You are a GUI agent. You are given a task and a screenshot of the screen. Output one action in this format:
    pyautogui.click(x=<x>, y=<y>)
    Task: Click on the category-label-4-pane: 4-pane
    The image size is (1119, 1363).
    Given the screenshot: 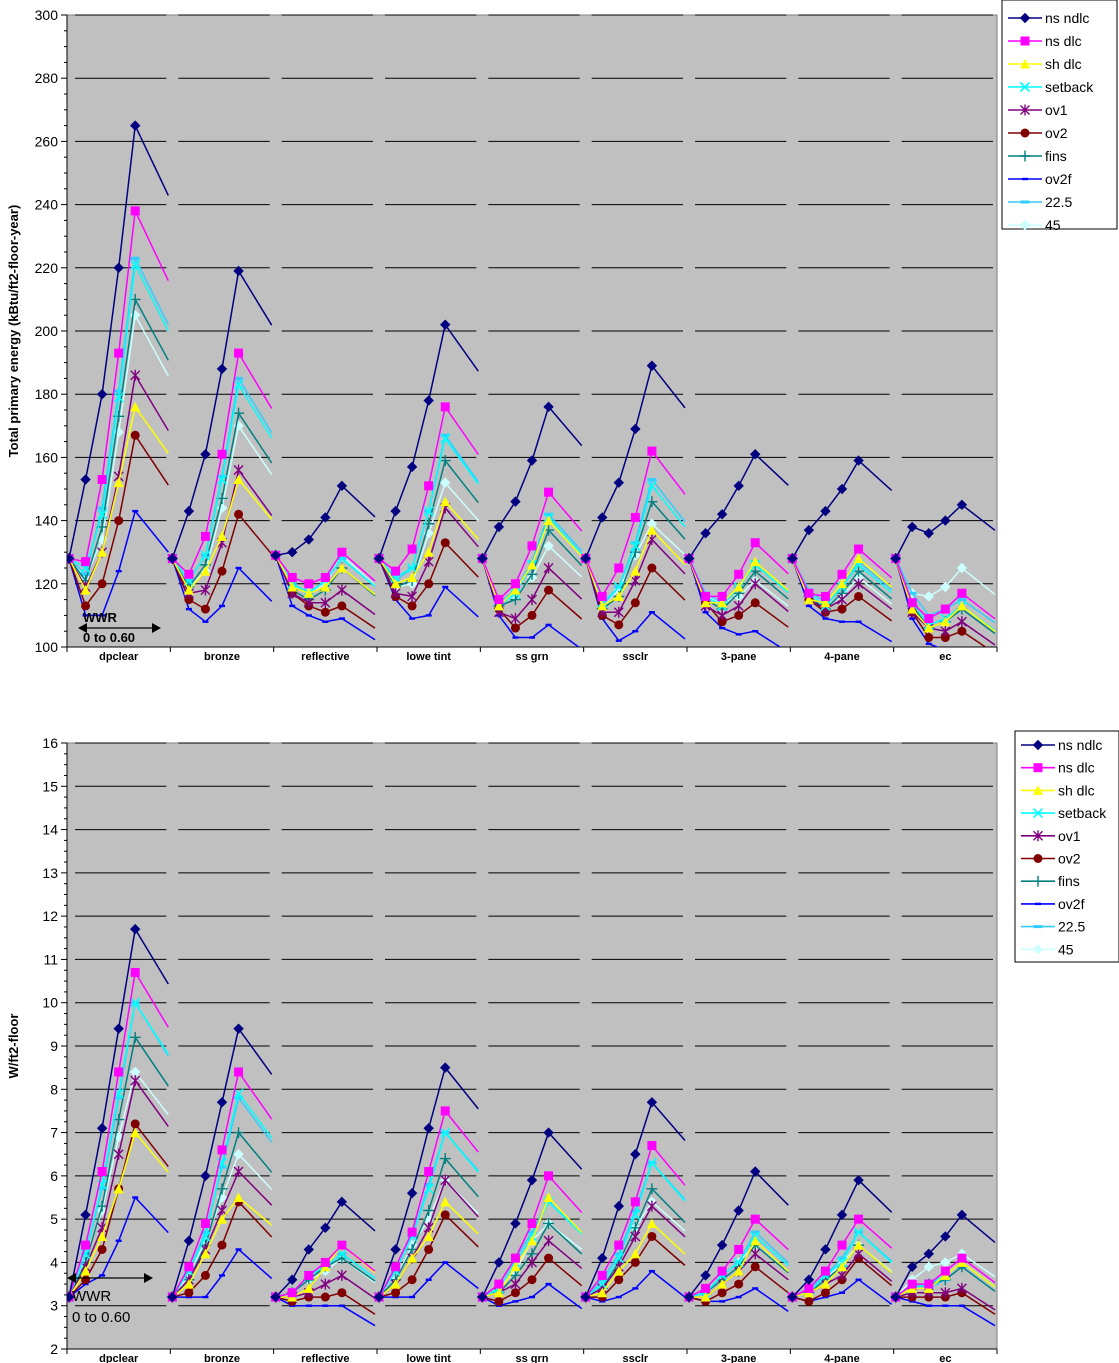 What is the action you would take?
    pyautogui.click(x=841, y=657)
    